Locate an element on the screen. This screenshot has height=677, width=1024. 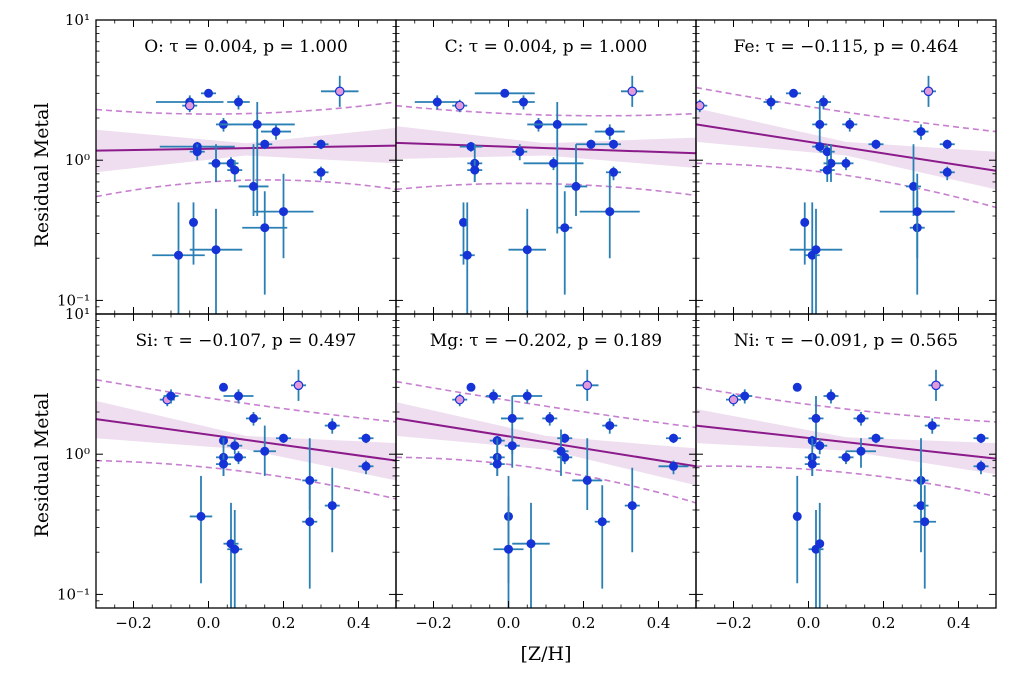
panel-0: 10⁻¹ 10⁰ 10¹ O: τ = 0.004, p = 1.000 is located at coordinates (227, 163).